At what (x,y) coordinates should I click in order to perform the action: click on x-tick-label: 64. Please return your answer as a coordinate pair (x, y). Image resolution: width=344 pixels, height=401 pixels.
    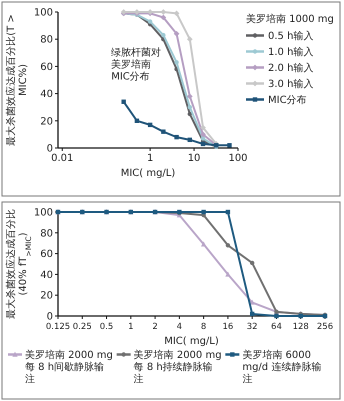
    Looking at the image, I should click on (276, 327).